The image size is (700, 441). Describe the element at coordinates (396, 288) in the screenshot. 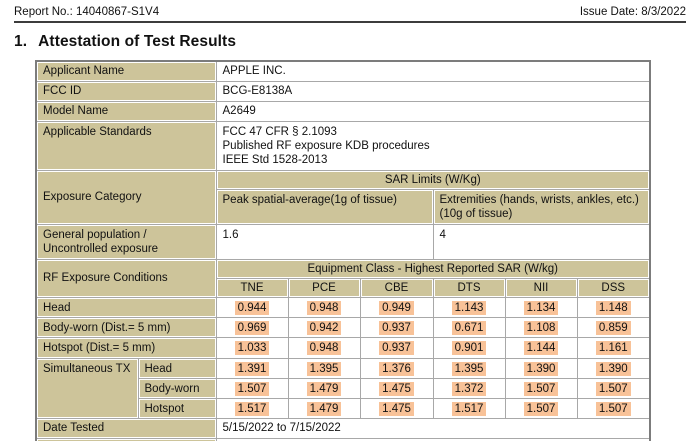

I see `column-header-cbe: CBE` at that location.